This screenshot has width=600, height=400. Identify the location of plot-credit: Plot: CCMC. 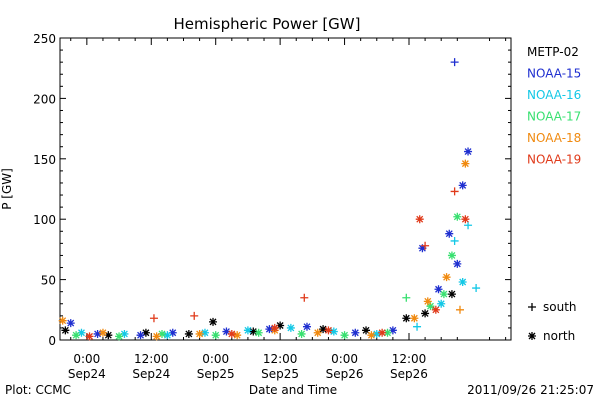
(38, 390).